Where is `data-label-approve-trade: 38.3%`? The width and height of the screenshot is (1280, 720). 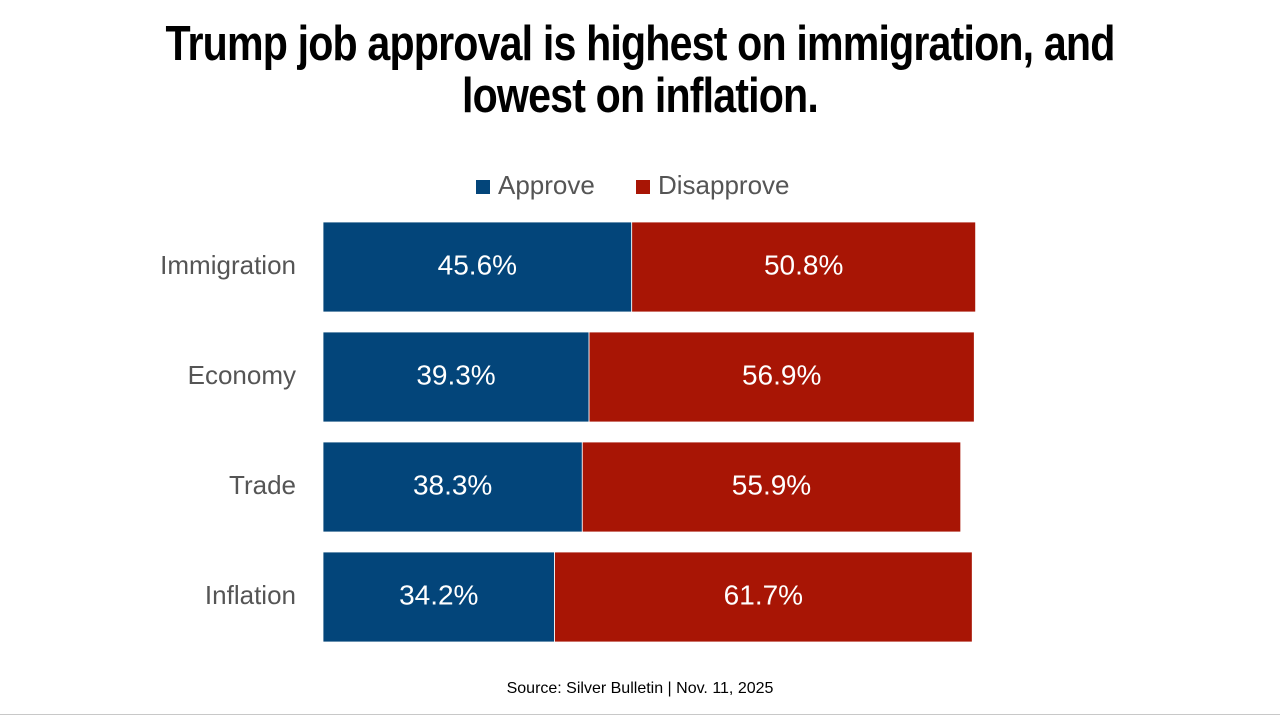
data-label-approve-trade: 38.3% is located at coordinates (452, 484).